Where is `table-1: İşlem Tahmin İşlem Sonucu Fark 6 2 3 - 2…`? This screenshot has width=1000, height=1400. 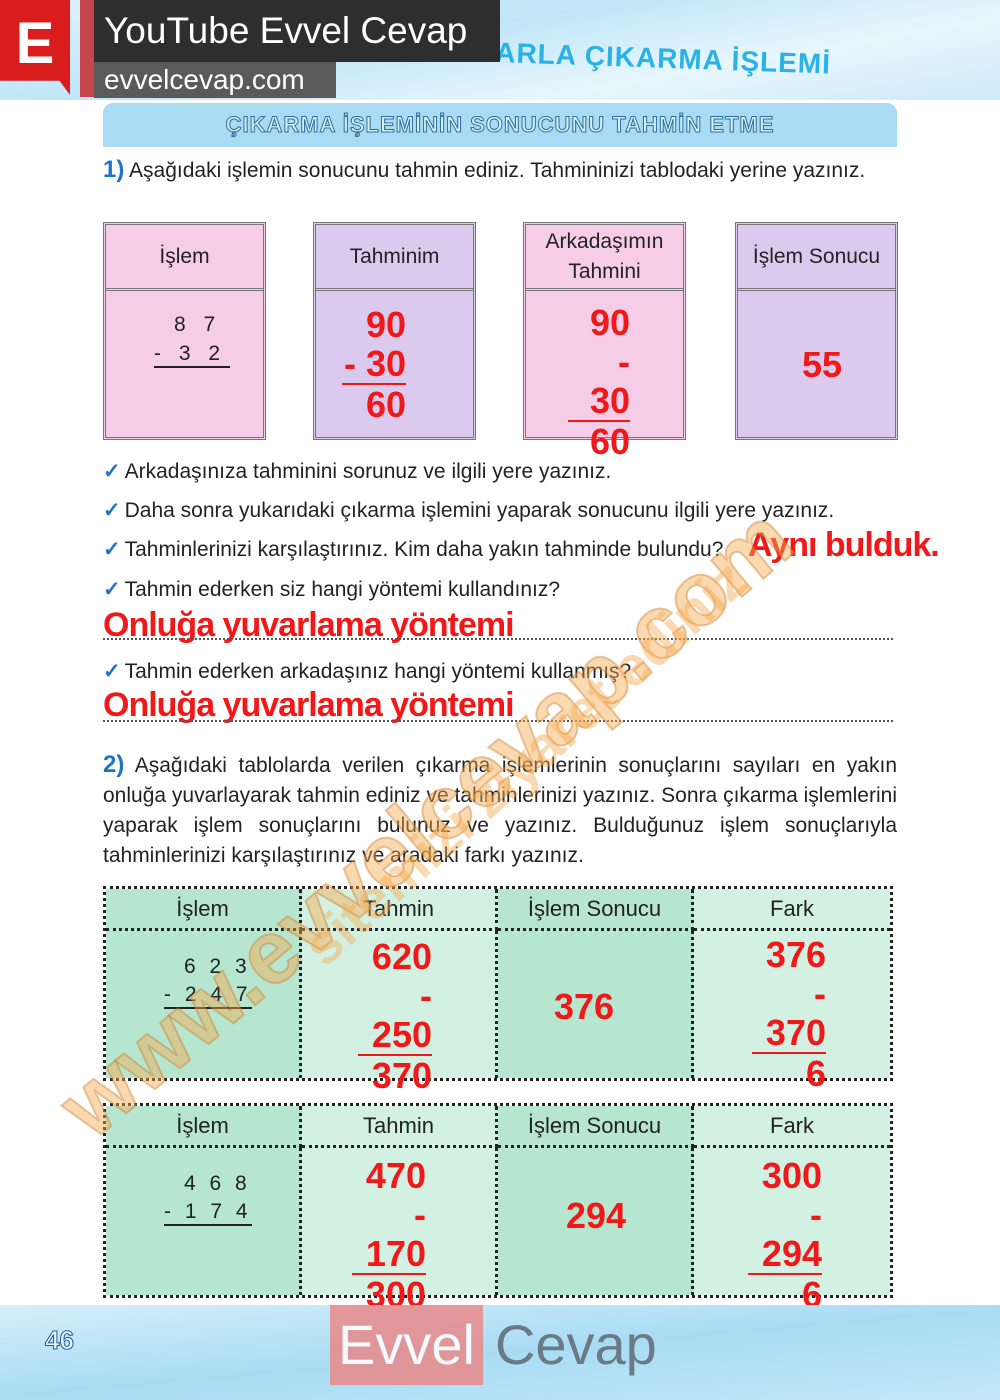 table-1: İşlem Tahmin İşlem Sonucu Fark 6 2 3 - 2… is located at coordinates (498, 990).